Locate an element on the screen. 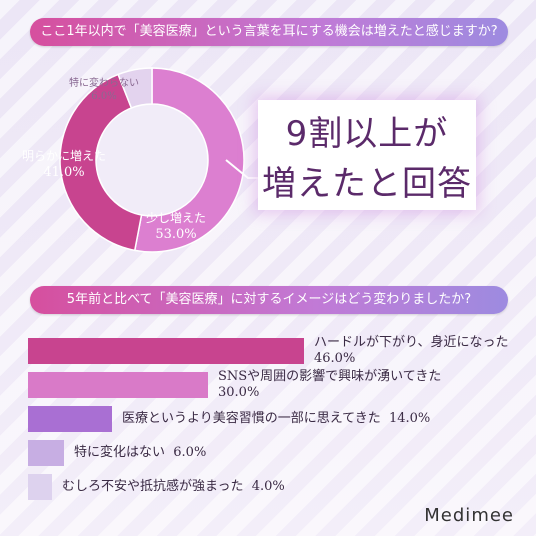 Image resolution: width=536 pixels, height=536 pixels. question1-banner: ここ1年以内で「美容医療」という言葉を耳にする機会は増えたと感じますか? is located at coordinates (269, 32).